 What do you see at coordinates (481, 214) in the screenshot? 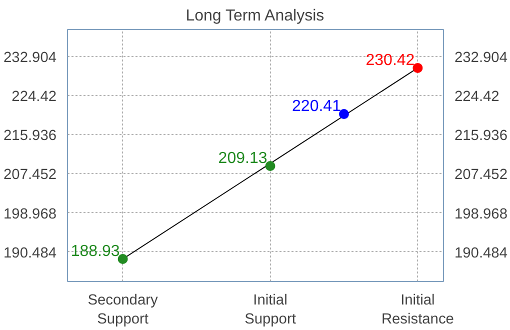
I see `y2-tick-label: 198.968` at bounding box center [481, 214].